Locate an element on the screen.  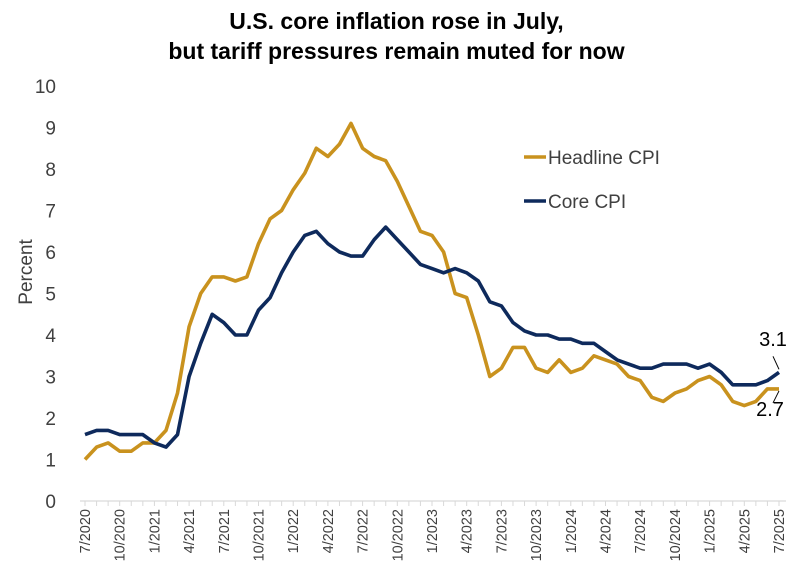
end-labels: 2.7 3.1 is located at coordinates (771, 375).